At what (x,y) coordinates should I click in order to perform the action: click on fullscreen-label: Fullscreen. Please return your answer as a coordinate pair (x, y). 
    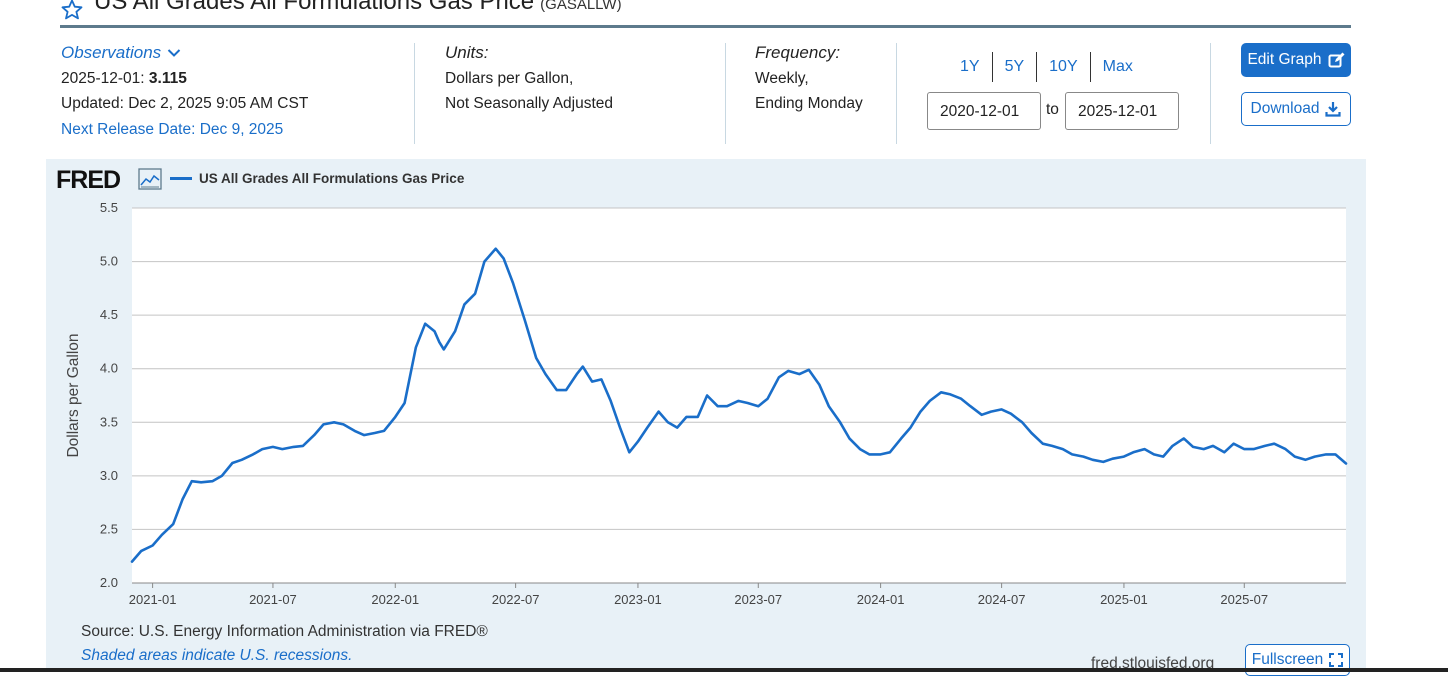
    Looking at the image, I should click on (1287, 659).